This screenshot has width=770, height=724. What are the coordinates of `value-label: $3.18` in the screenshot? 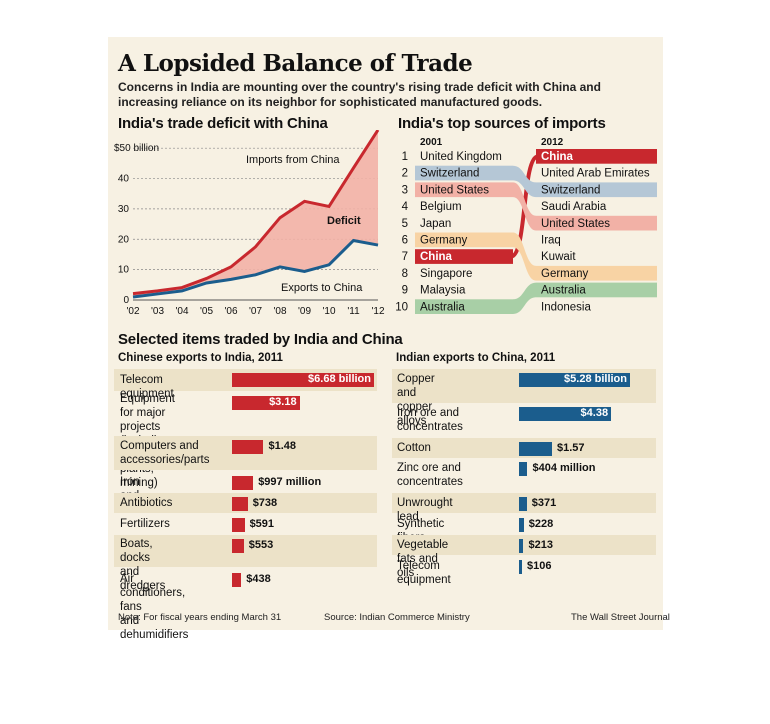 It's located at (283, 402).